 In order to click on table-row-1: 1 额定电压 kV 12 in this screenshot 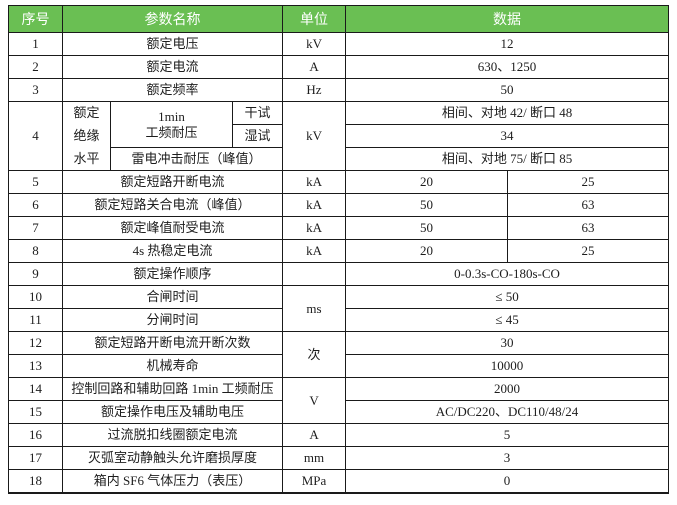, I will do `click(339, 44)`.